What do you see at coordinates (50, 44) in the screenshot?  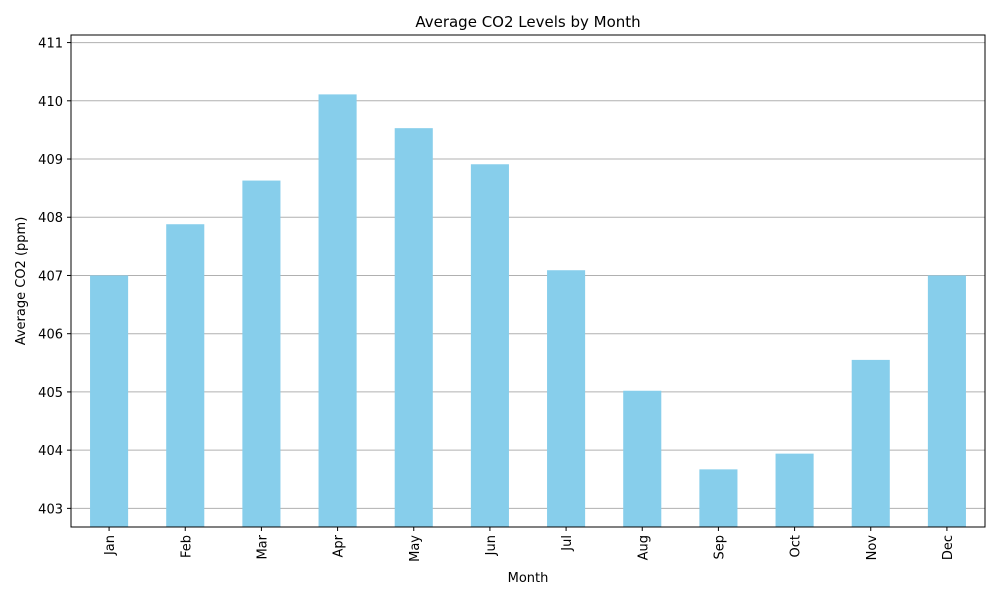 I see `y-tick-label: 411` at bounding box center [50, 44].